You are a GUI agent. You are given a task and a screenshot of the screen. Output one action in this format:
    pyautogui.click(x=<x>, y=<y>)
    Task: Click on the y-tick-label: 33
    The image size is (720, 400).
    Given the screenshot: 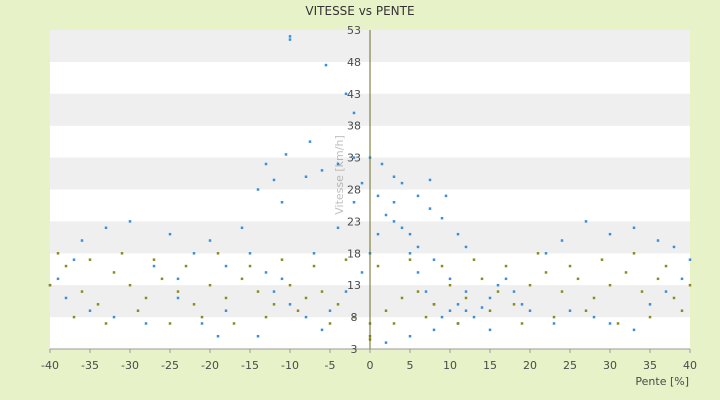 What is the action you would take?
    pyautogui.click(x=354, y=158)
    